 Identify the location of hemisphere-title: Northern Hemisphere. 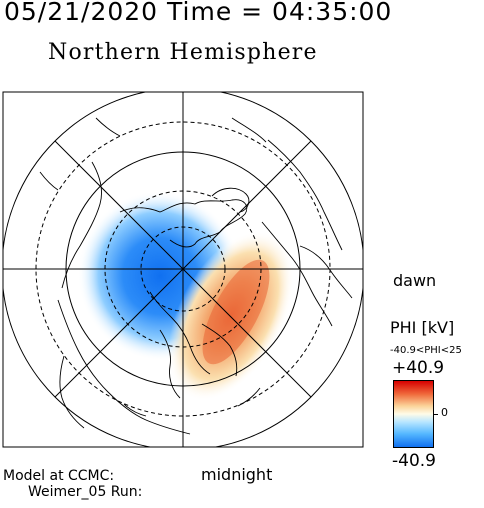
(183, 52).